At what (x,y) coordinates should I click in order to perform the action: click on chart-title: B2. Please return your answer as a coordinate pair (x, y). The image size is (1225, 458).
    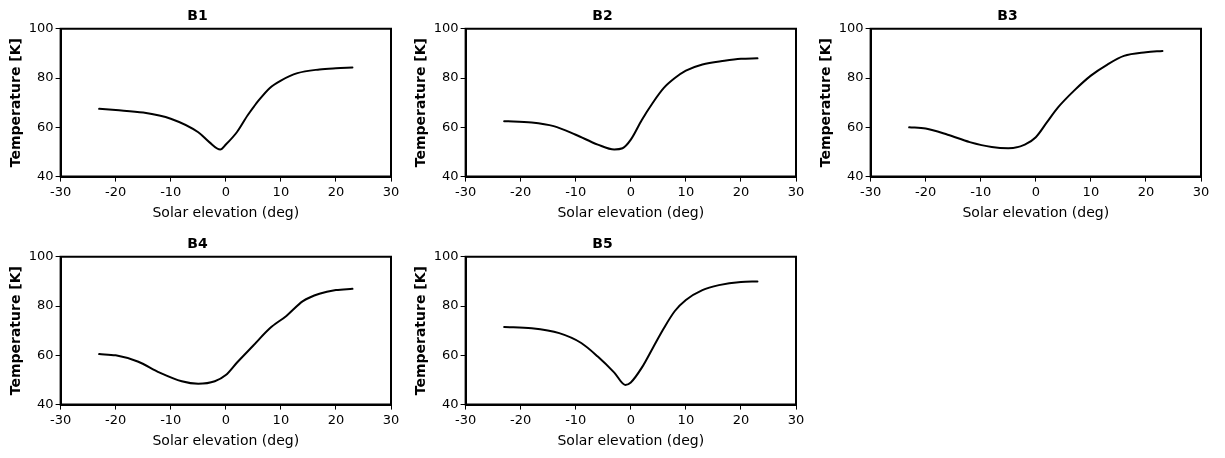
    Looking at the image, I should click on (602, 15).